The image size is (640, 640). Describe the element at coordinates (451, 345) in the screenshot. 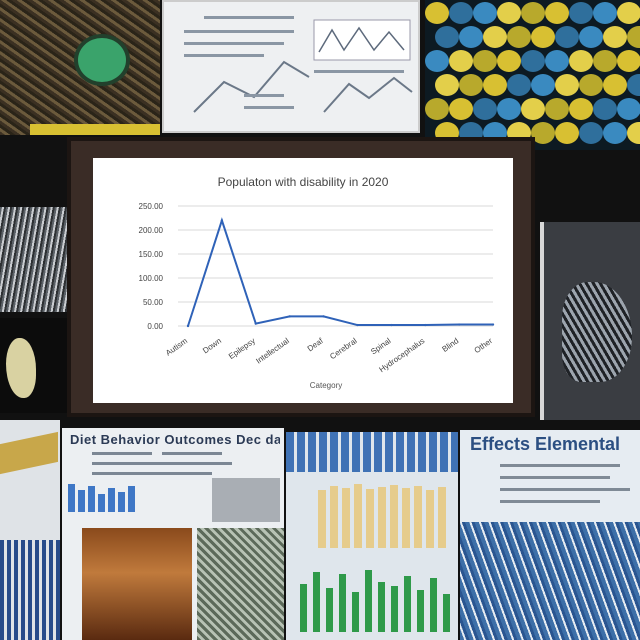

I see `x-tick-label: Blind` at that location.